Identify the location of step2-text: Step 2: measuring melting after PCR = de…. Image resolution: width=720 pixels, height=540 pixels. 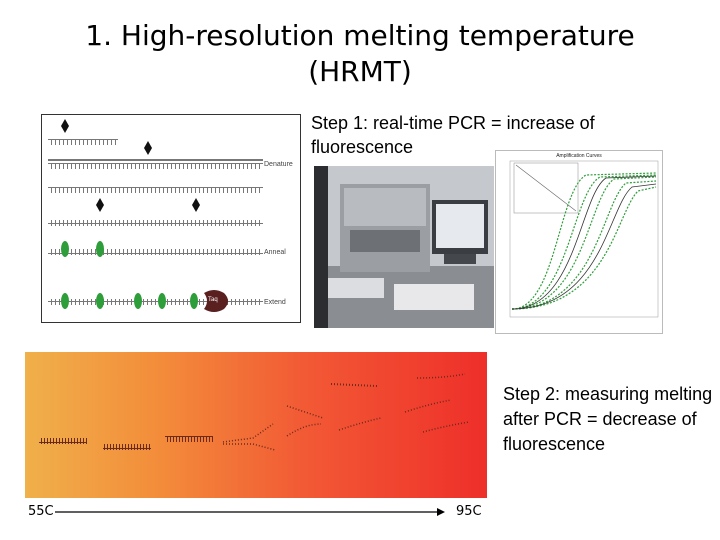
(608, 419).